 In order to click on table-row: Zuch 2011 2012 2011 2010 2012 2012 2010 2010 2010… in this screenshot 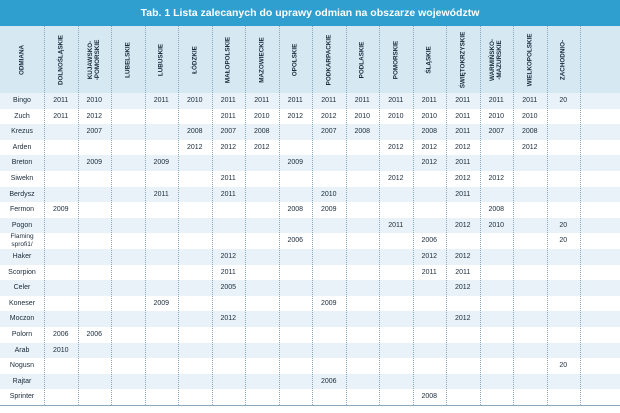, I will do `click(310, 117)`.